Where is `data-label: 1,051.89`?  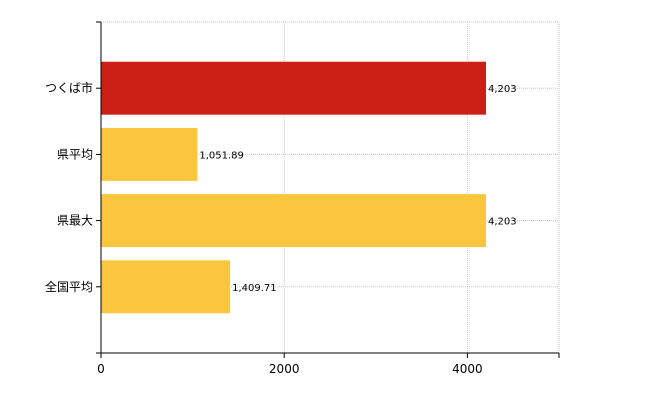 data-label: 1,051.89 is located at coordinates (221, 155).